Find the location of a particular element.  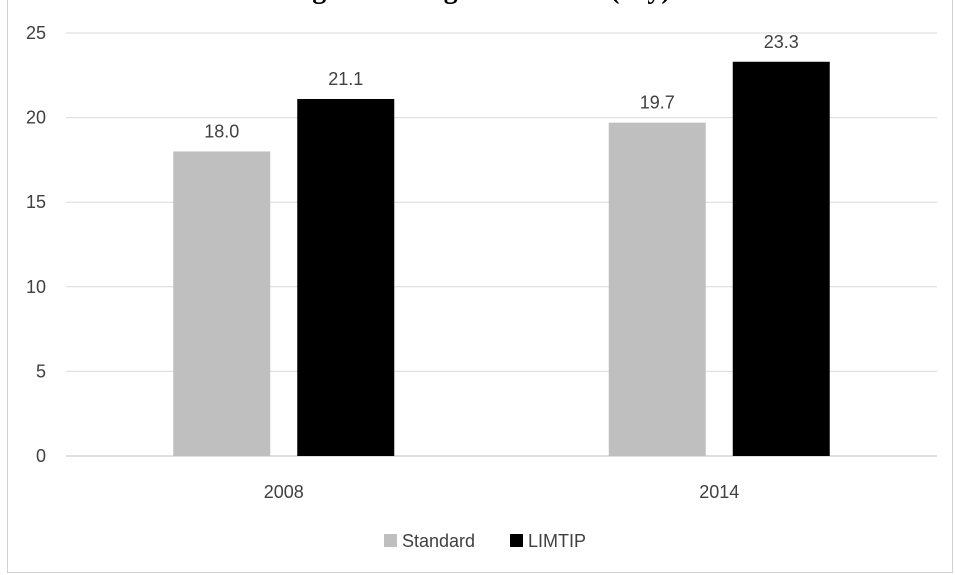

data-label: 21.1 is located at coordinates (345, 79).